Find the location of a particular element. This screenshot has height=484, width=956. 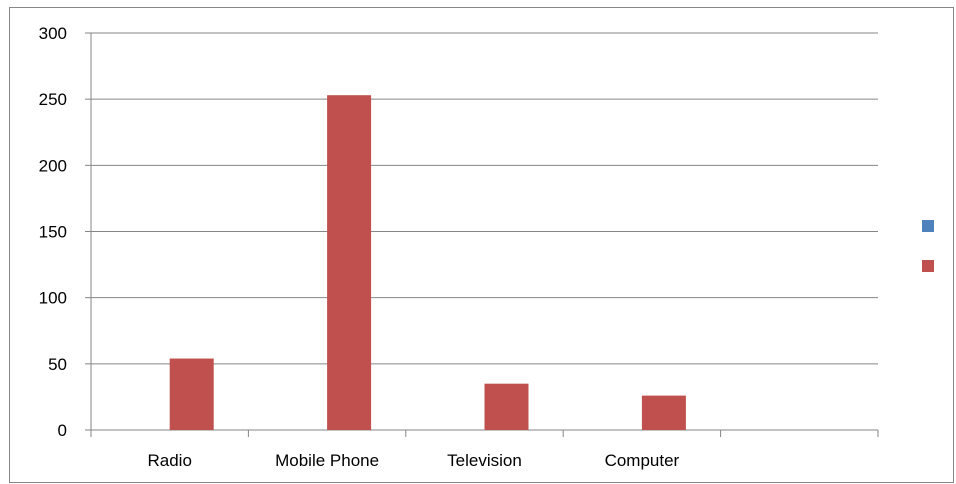

x-tick-label: Radio is located at coordinates (169, 460).